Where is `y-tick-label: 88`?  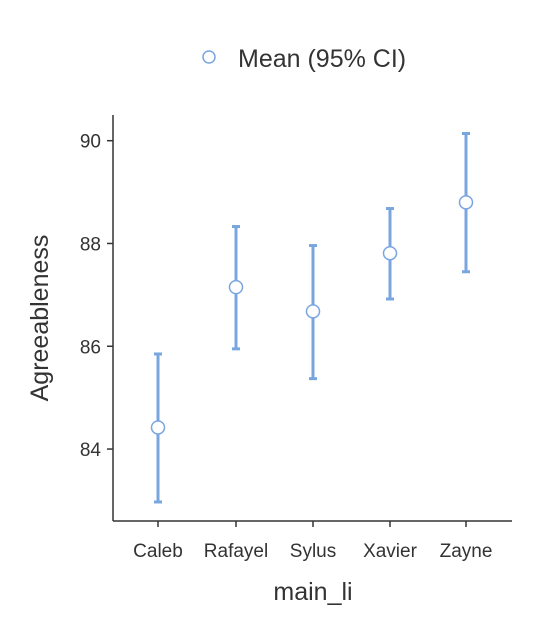 y-tick-label: 88 is located at coordinates (90, 244).